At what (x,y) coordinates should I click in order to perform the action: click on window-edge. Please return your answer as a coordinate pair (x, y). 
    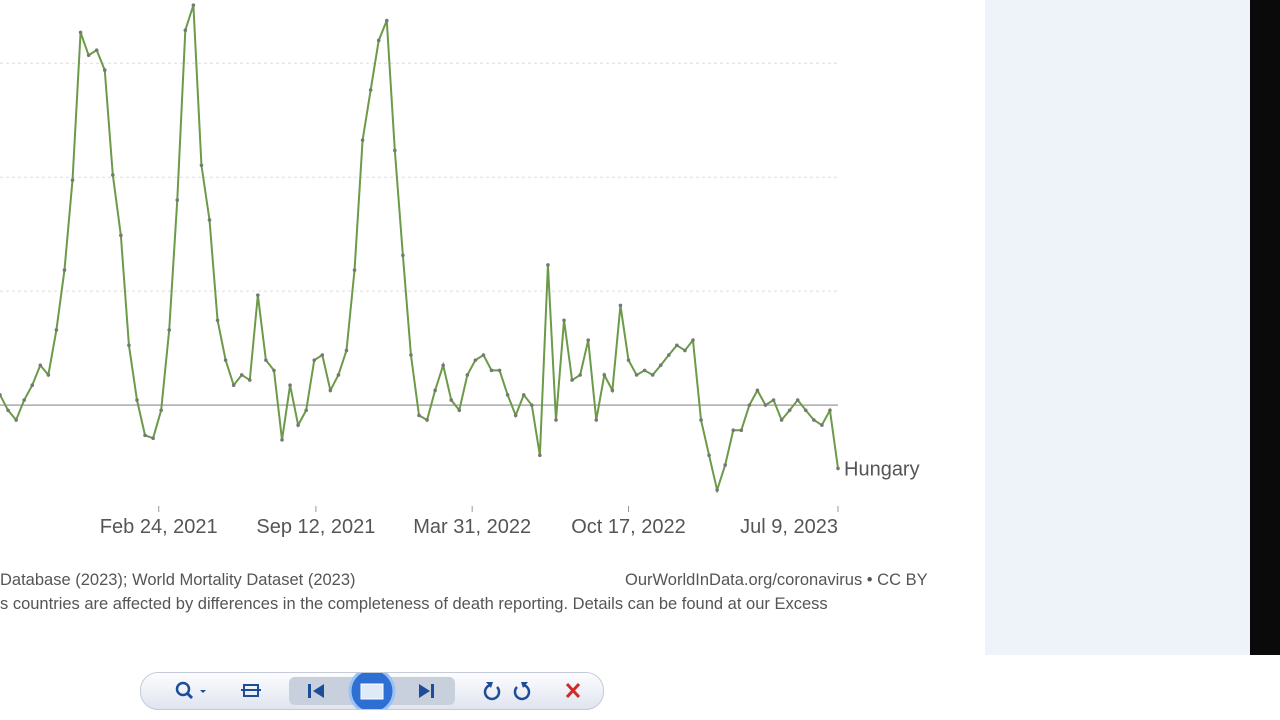
    Looking at the image, I should click on (1265, 327).